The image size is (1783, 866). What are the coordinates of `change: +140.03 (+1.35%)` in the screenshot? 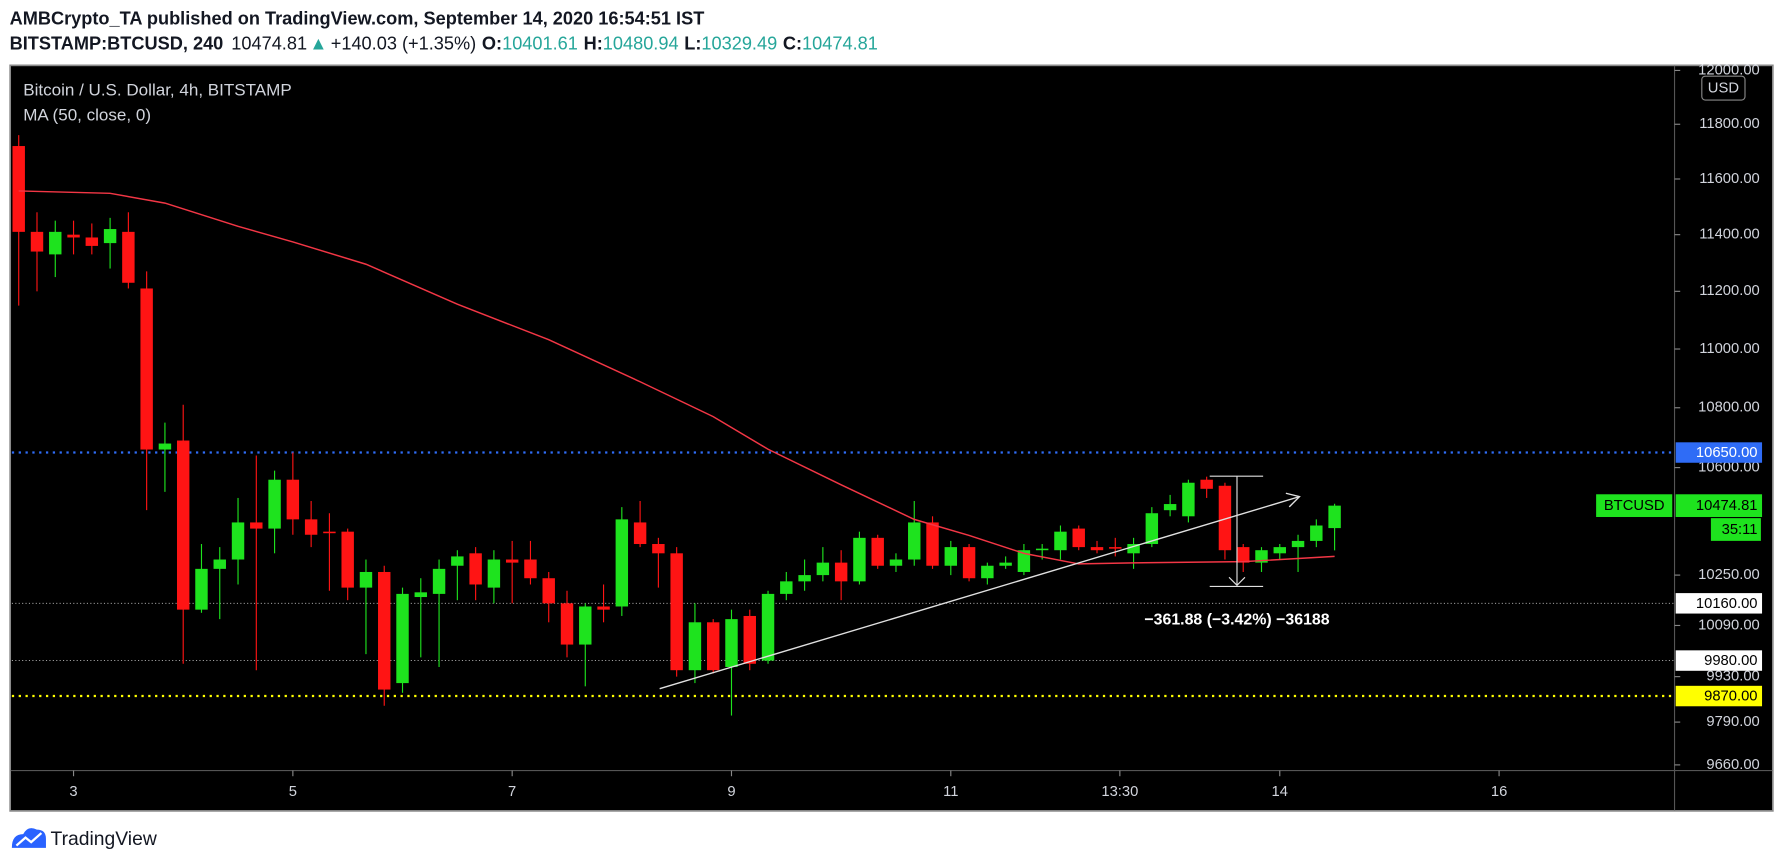 It's located at (403, 43).